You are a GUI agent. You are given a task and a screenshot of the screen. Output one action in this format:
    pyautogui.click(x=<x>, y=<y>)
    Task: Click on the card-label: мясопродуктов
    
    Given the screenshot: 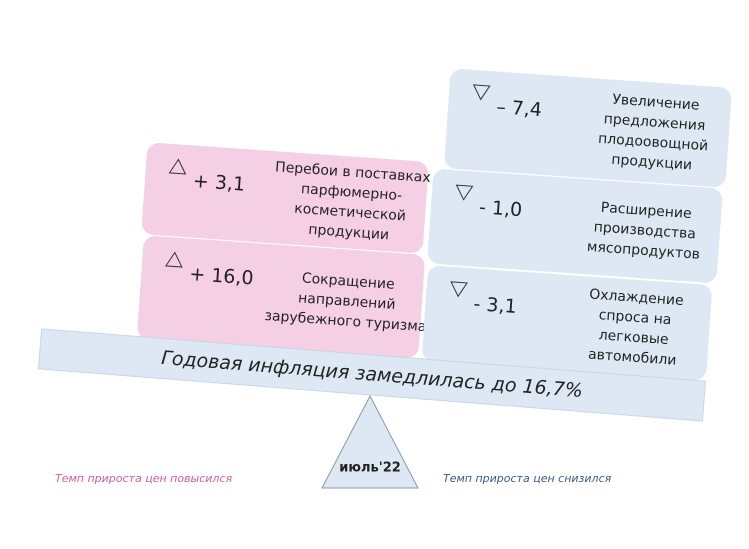 What is the action you would take?
    pyautogui.click(x=643, y=251)
    